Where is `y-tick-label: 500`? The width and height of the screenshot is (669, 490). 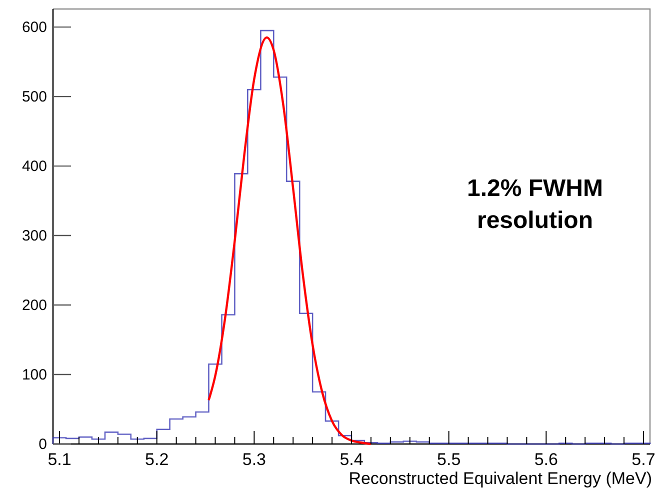
y-tick-label: 500 is located at coordinates (34, 97).